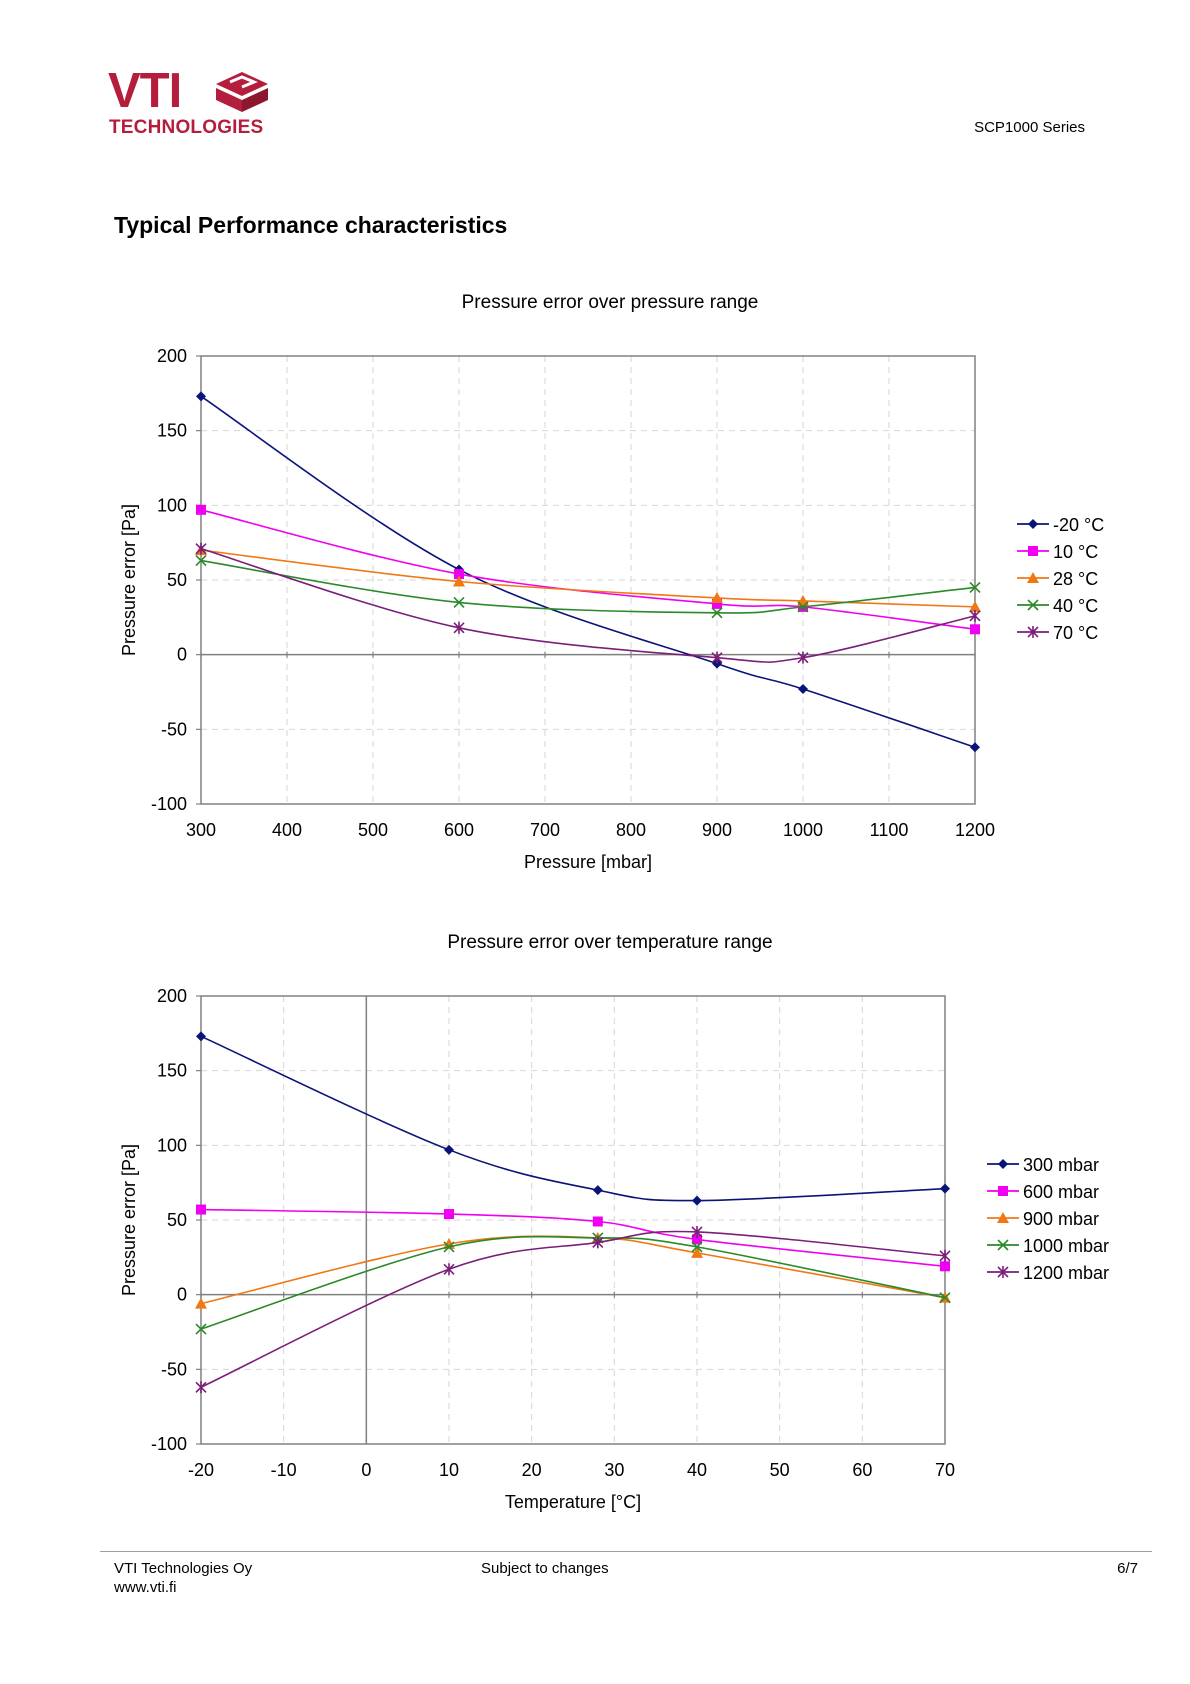 The image size is (1190, 1684). I want to click on series-20-c, so click(588, 572).